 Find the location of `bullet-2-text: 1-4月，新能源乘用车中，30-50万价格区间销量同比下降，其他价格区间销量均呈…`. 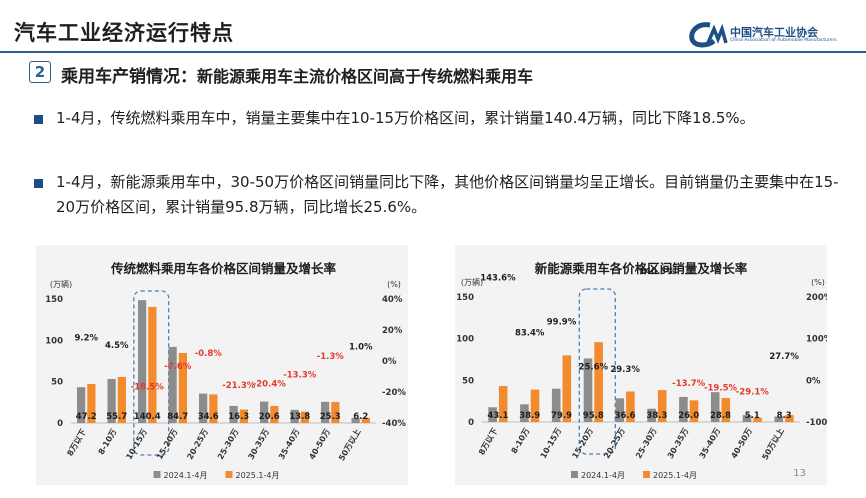

bullet-2-text: 1-4月，新能源乘用车中，30-50万价格区间销量同比下降，其他价格区间销量均呈… is located at coordinates (447, 194).